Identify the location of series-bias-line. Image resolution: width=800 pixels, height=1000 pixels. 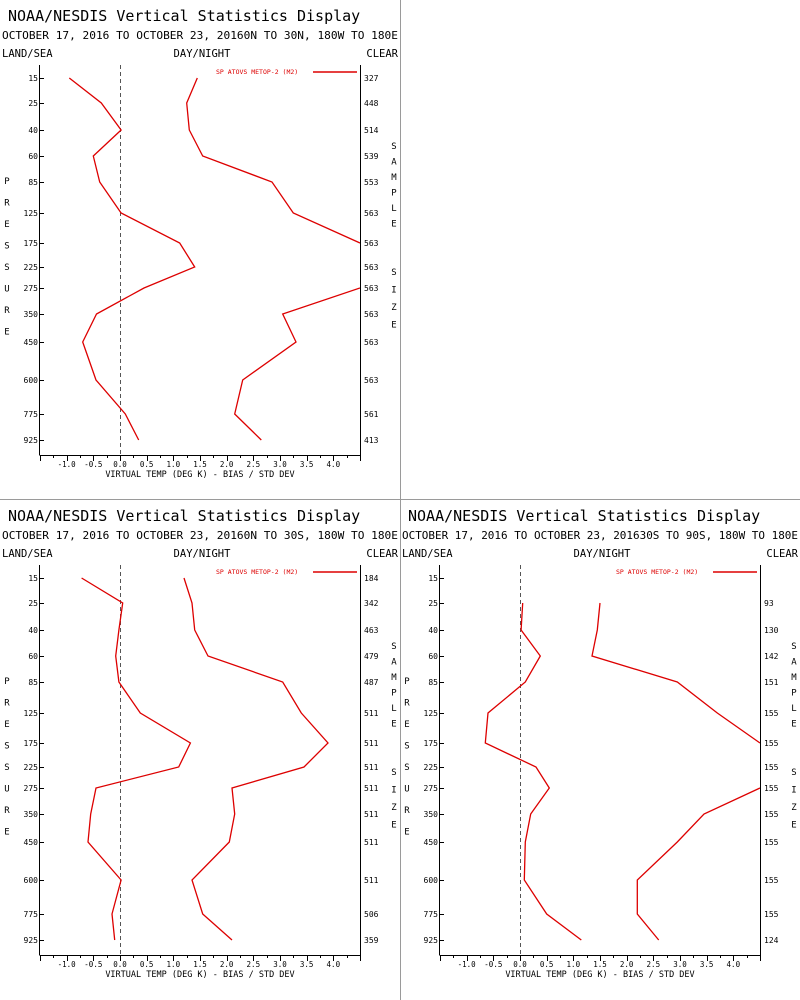
(533, 771).